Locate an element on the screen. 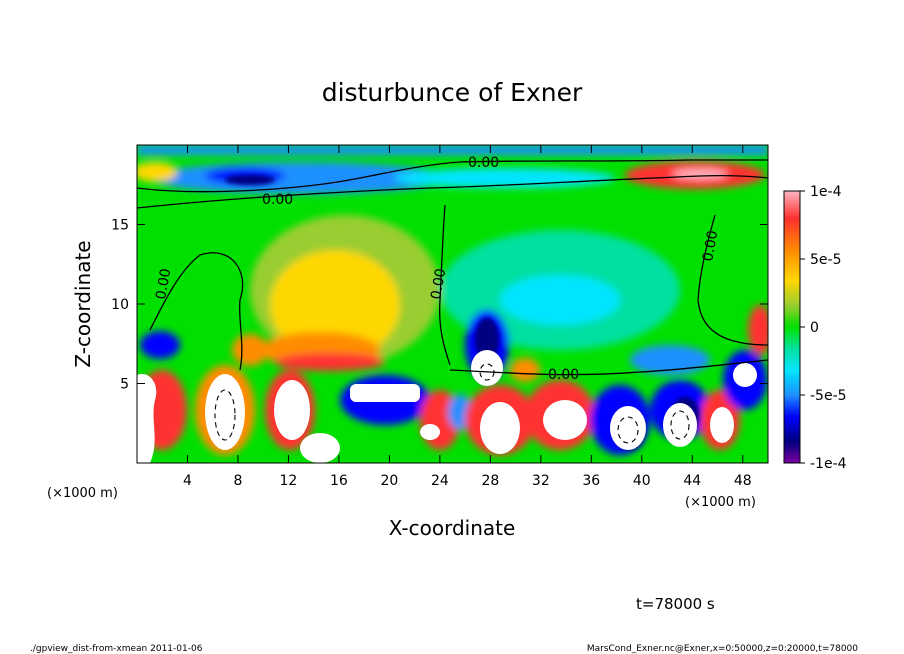  x-tick-label: 44 is located at coordinates (692, 481).